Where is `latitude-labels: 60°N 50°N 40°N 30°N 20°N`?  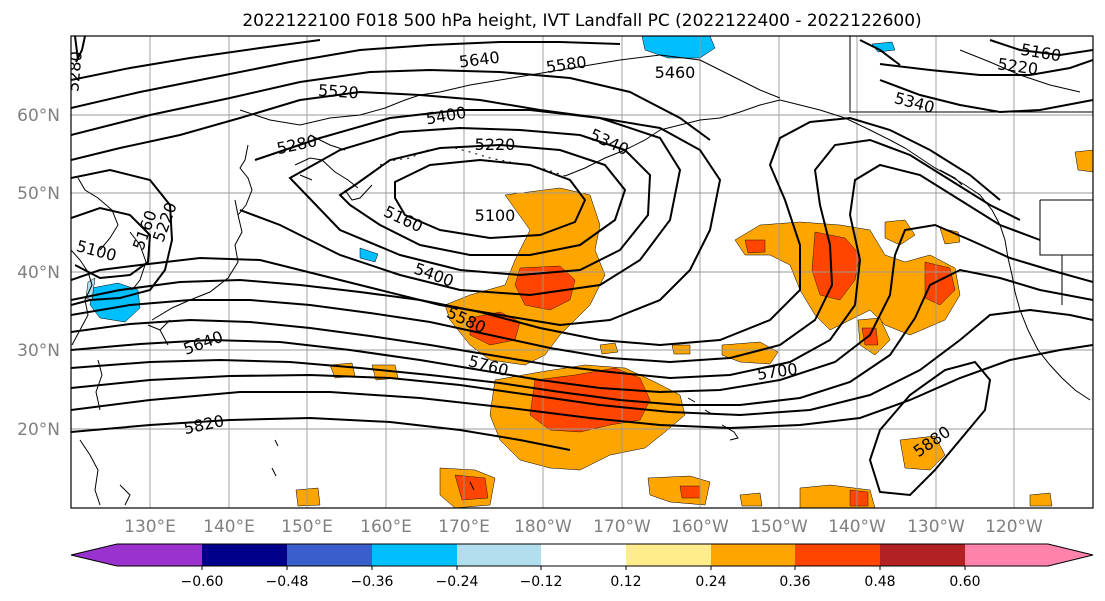
latitude-labels: 60°N 50°N 40°N 30°N 20°N is located at coordinates (38, 273).